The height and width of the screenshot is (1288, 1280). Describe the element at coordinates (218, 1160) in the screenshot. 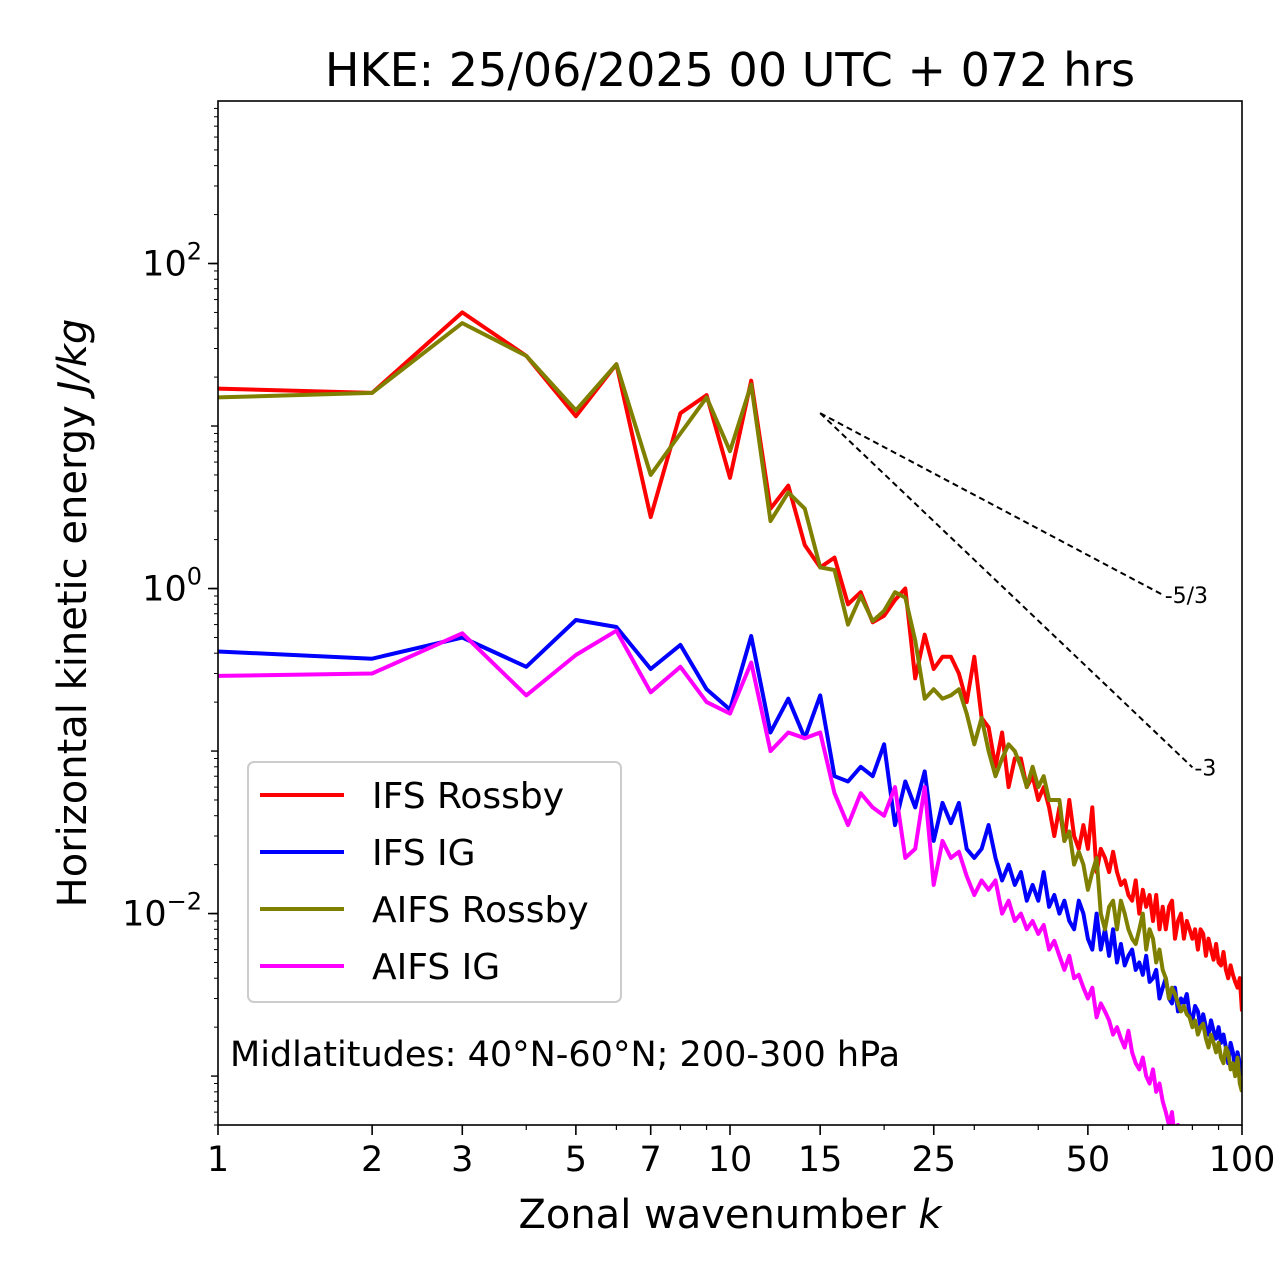

I see `x-tick-label-0: 1` at that location.